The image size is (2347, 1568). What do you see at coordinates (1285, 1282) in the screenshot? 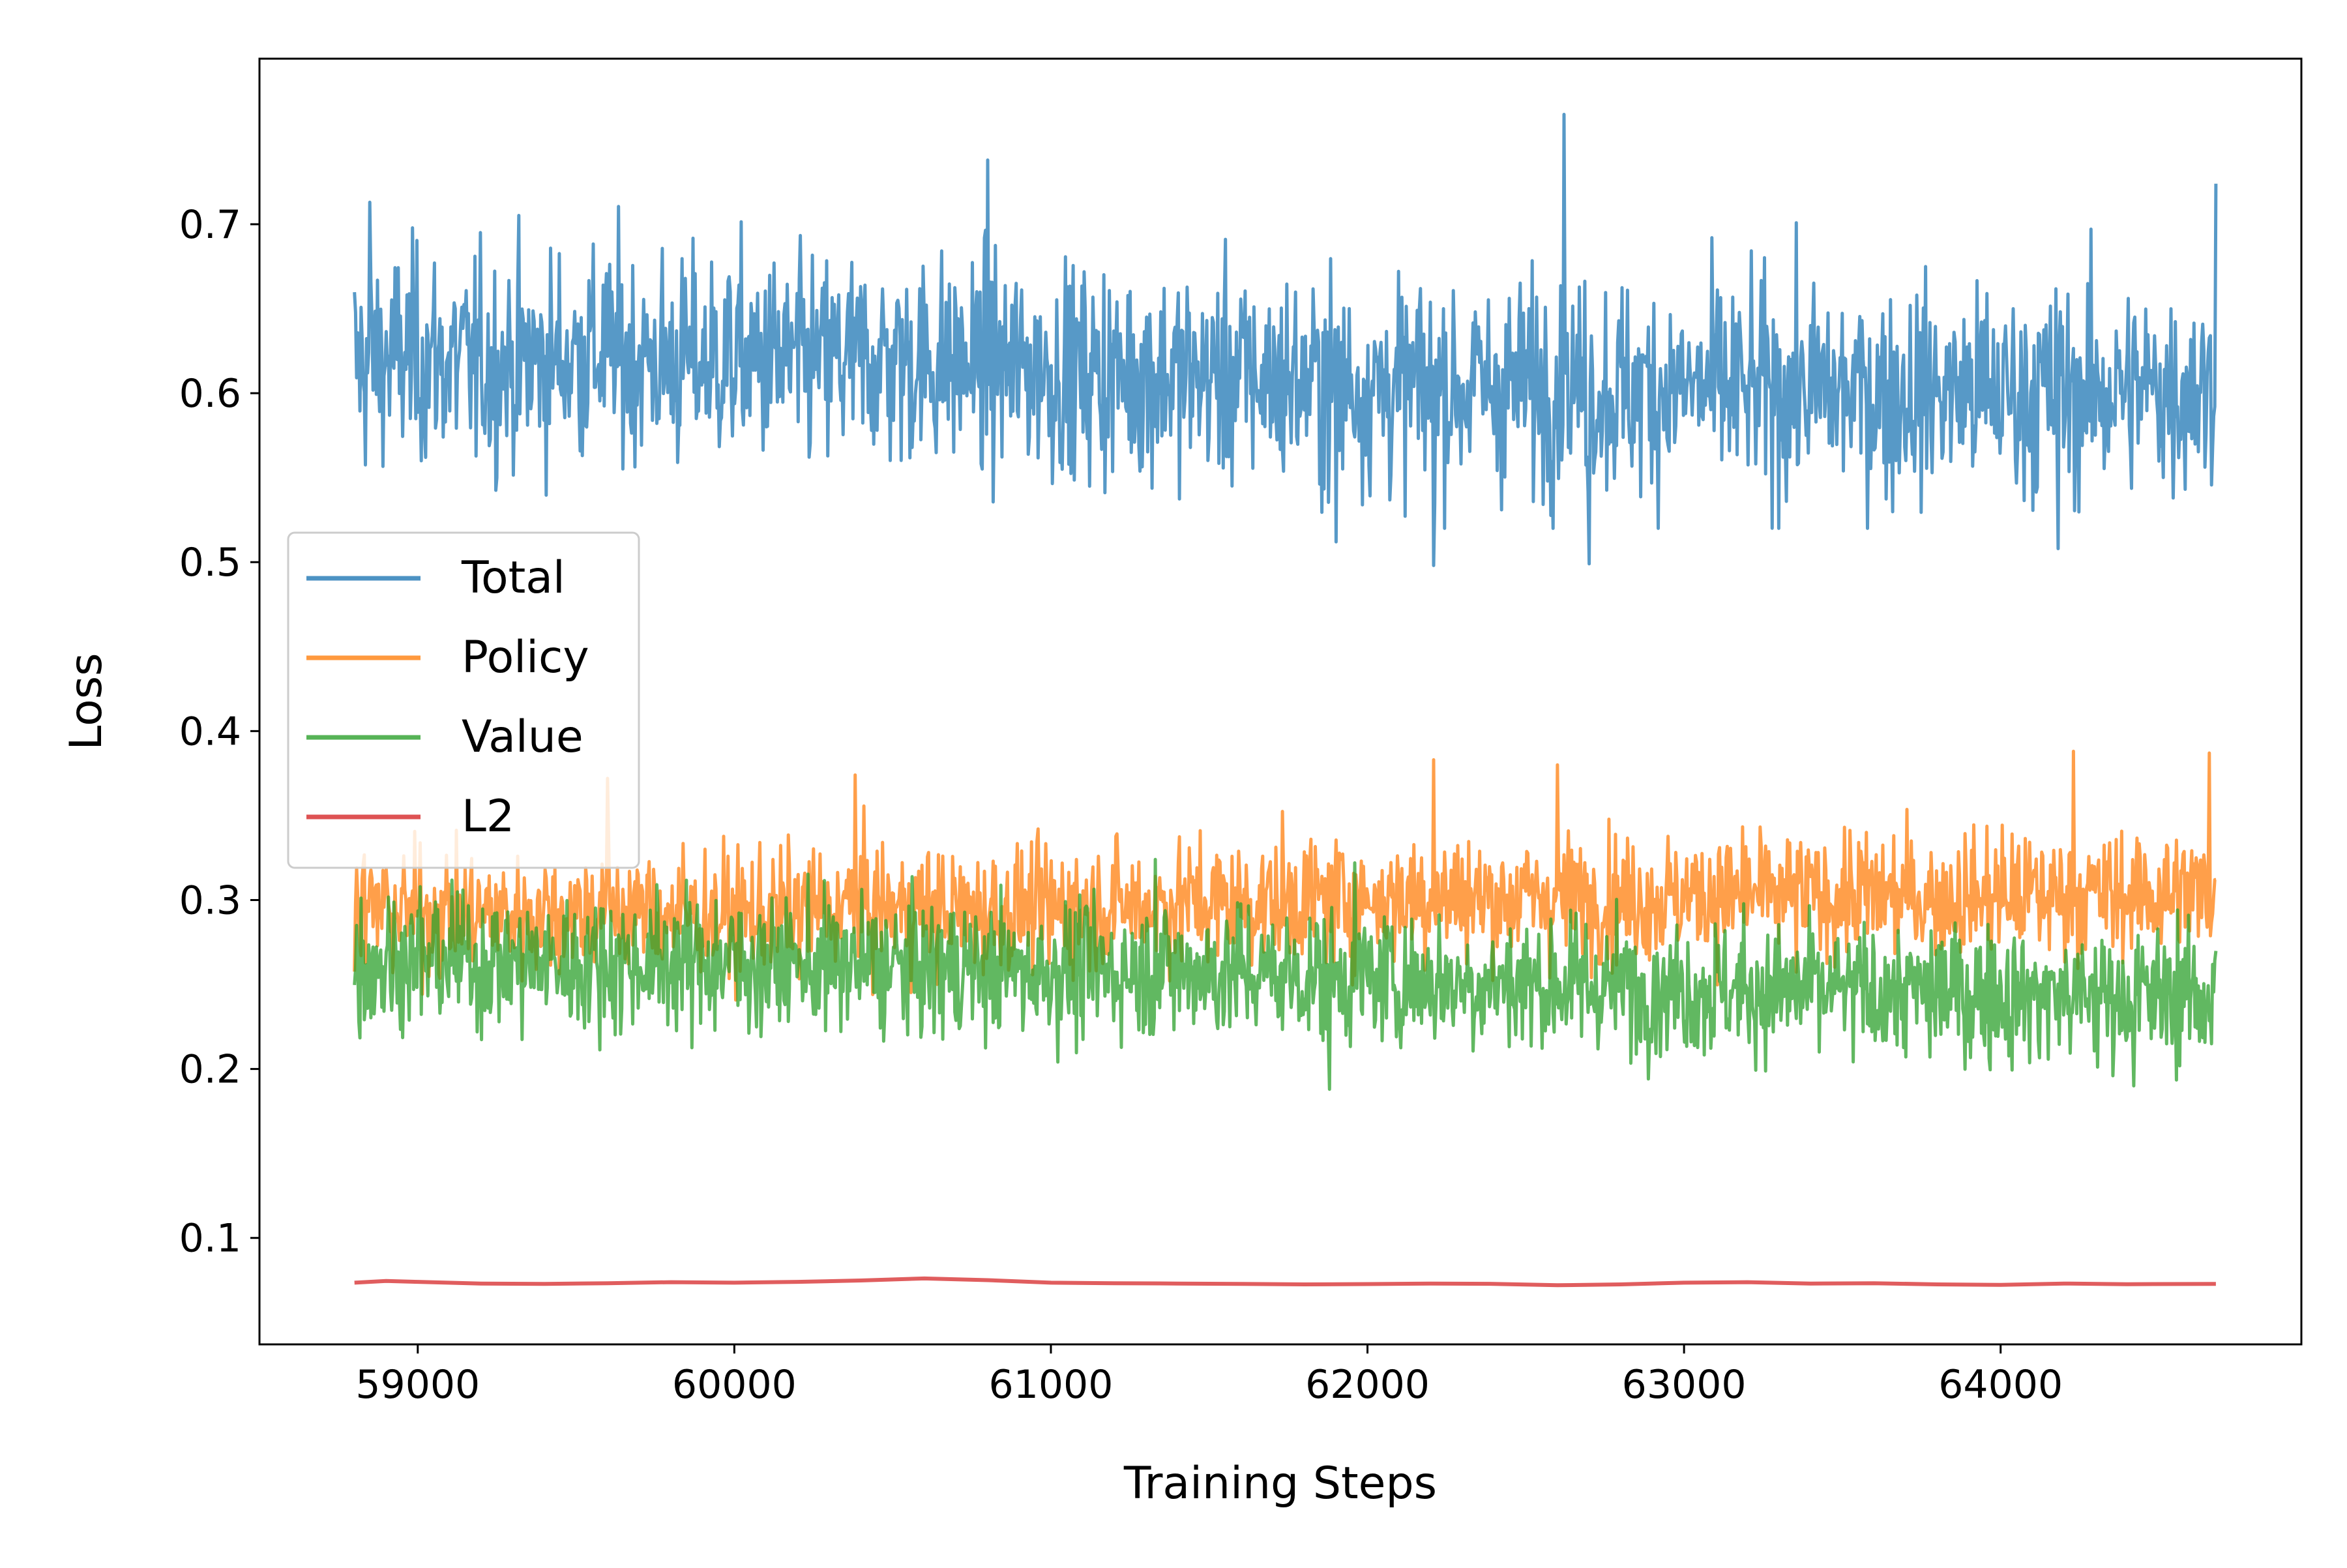
I see `series-line-l2` at bounding box center [1285, 1282].